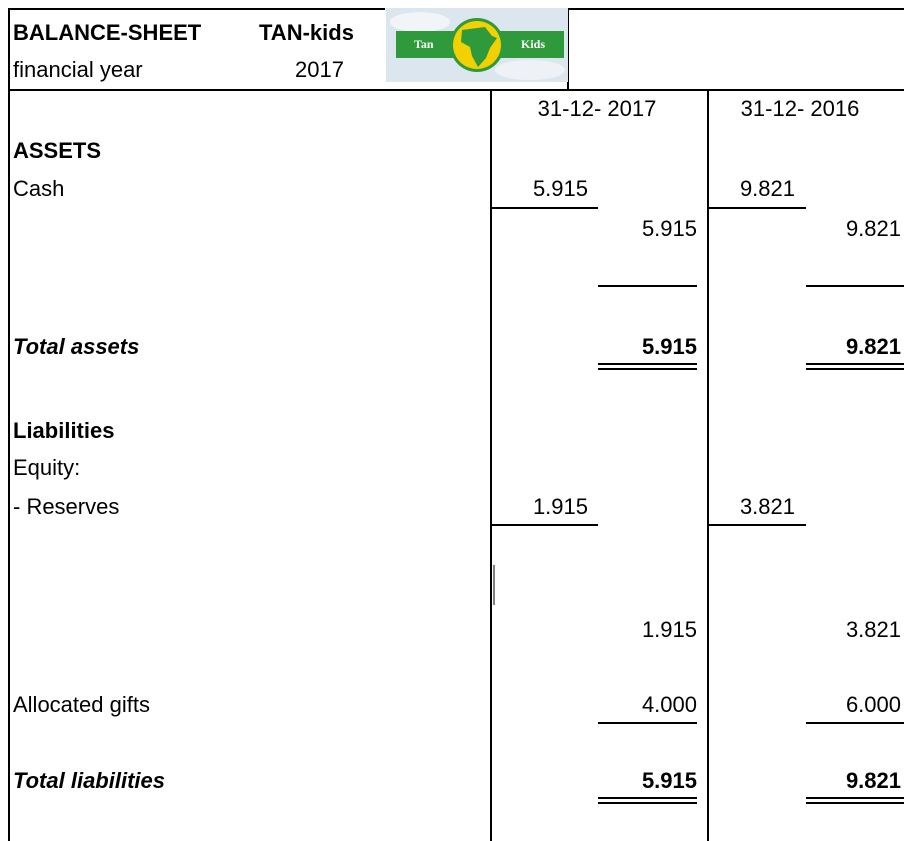 The width and height of the screenshot is (904, 841). Describe the element at coordinates (319, 69) in the screenshot. I see `year: 2017` at that location.